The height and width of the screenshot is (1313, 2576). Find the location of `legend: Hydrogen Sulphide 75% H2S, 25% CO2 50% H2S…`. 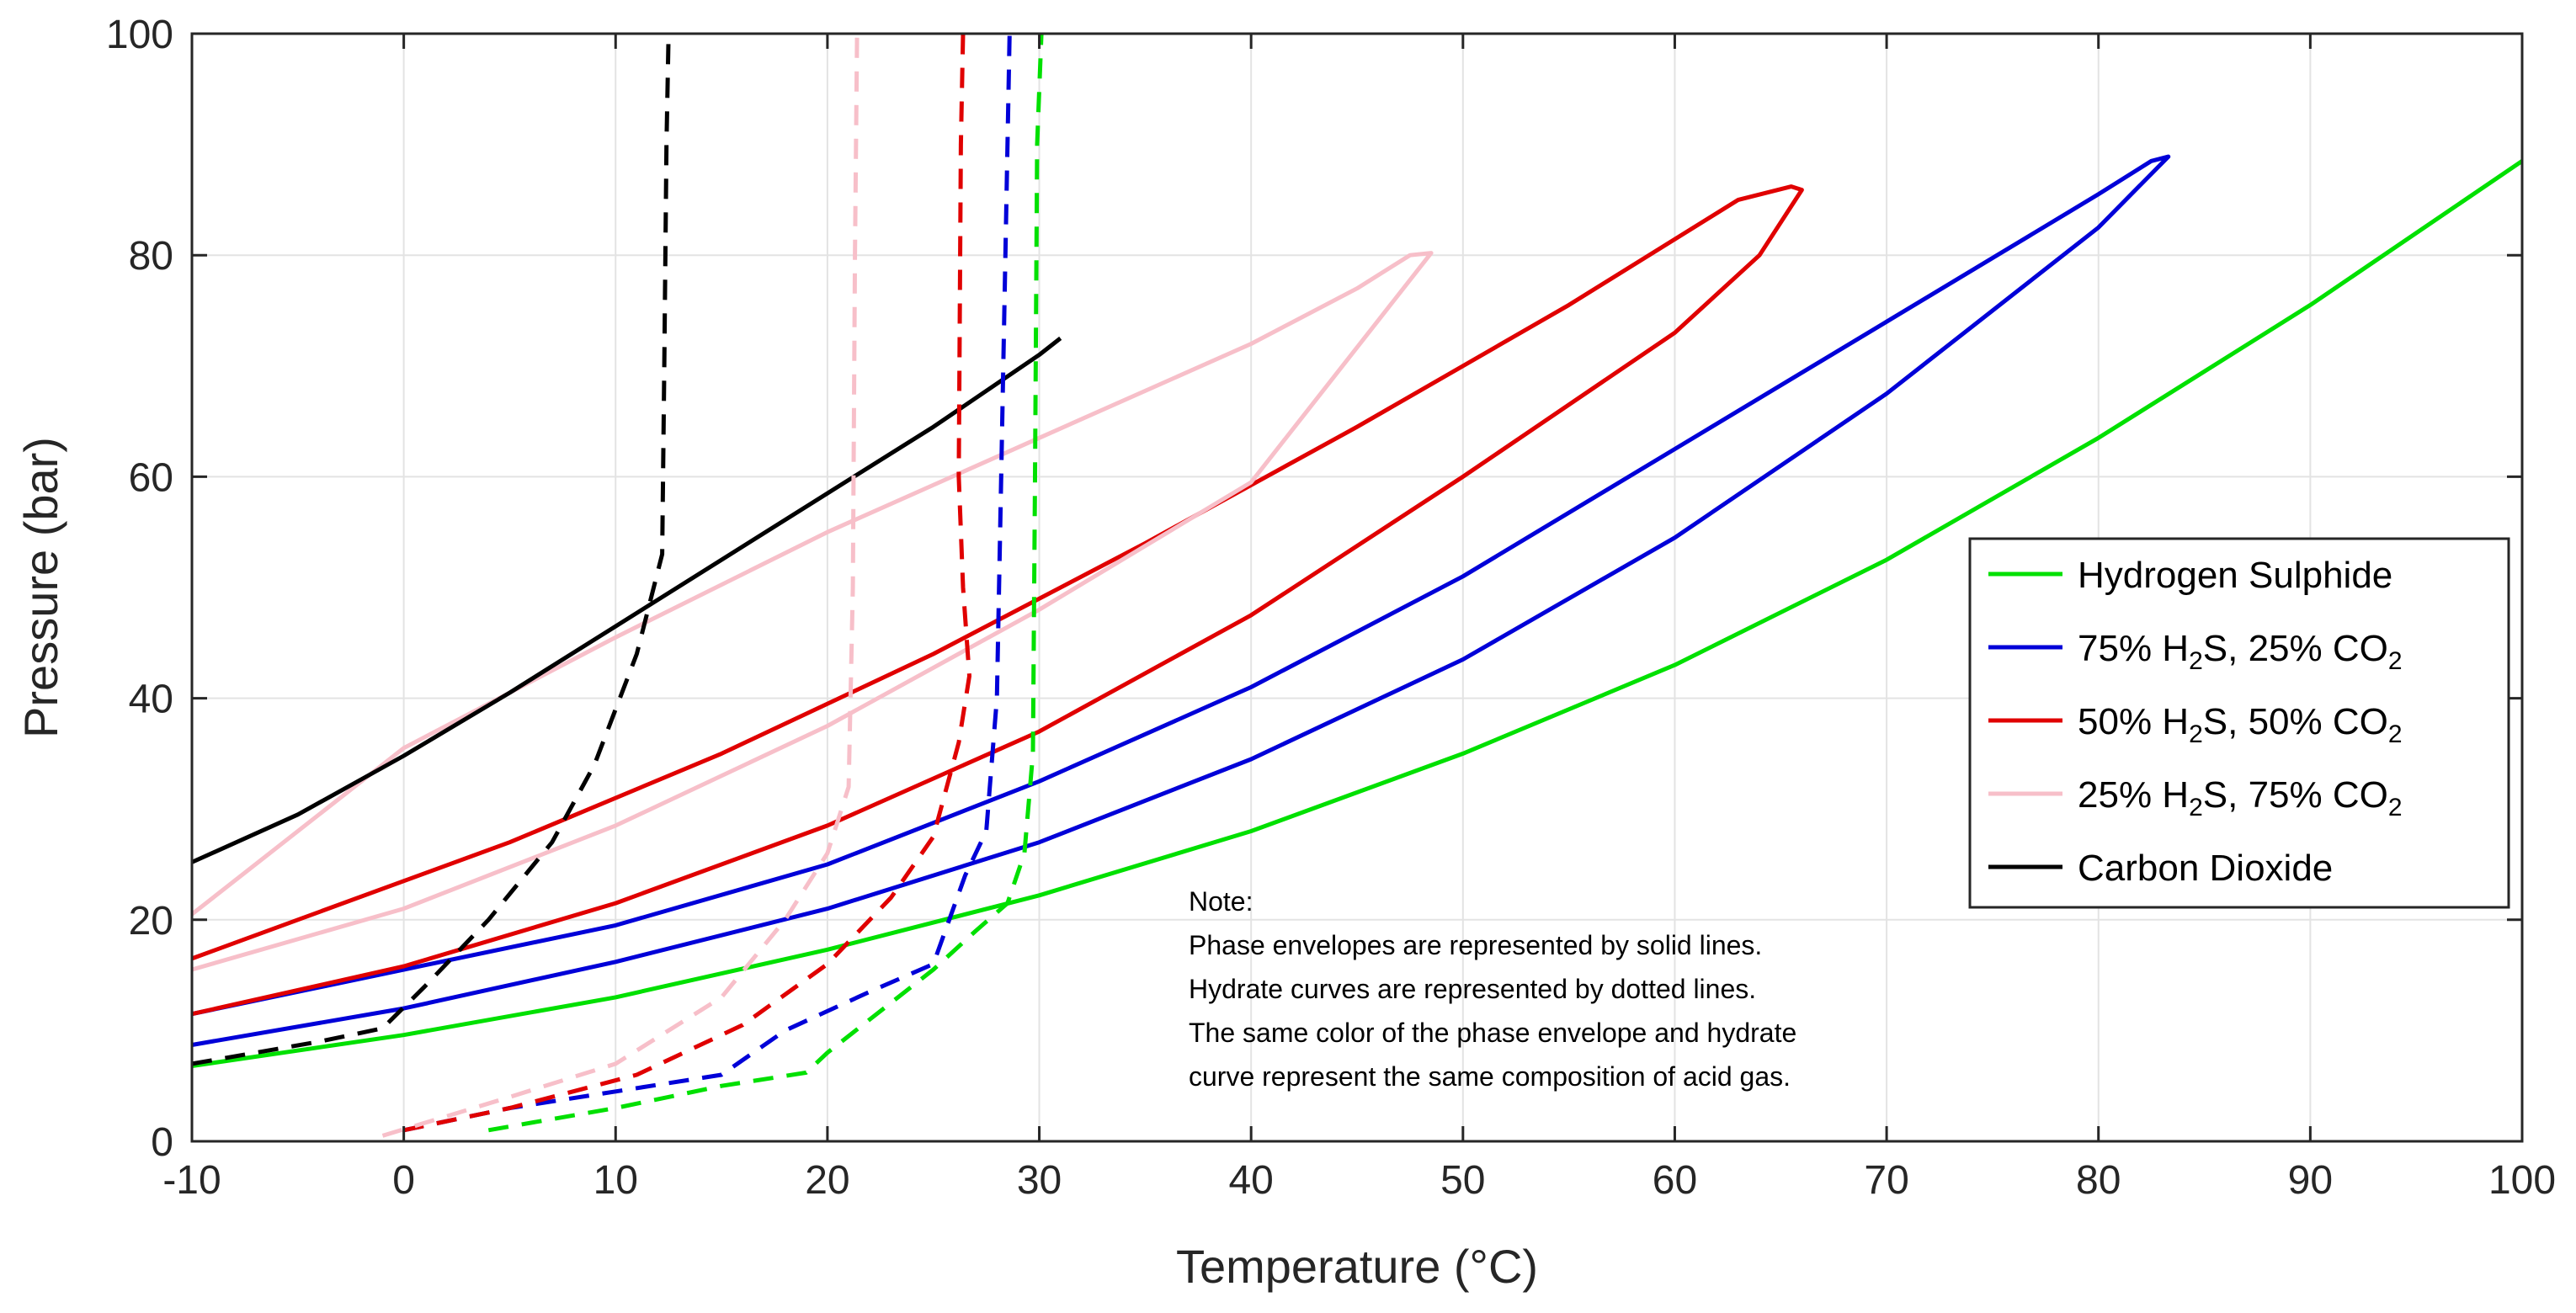

legend: Hydrogen Sulphide 75% H2S, 25% CO2 50% H2S… is located at coordinates (2239, 723).